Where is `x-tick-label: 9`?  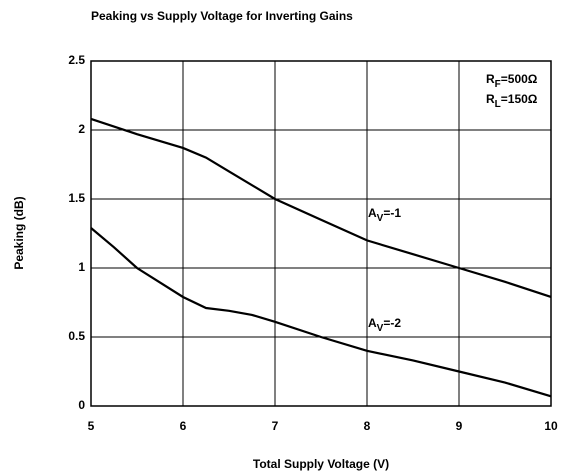 x-tick-label: 9 is located at coordinates (459, 426).